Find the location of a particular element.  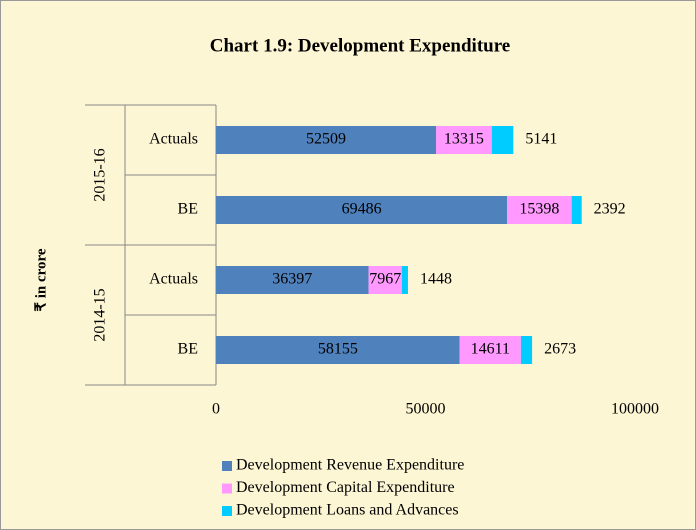

data-label: 36397 is located at coordinates (292, 279).